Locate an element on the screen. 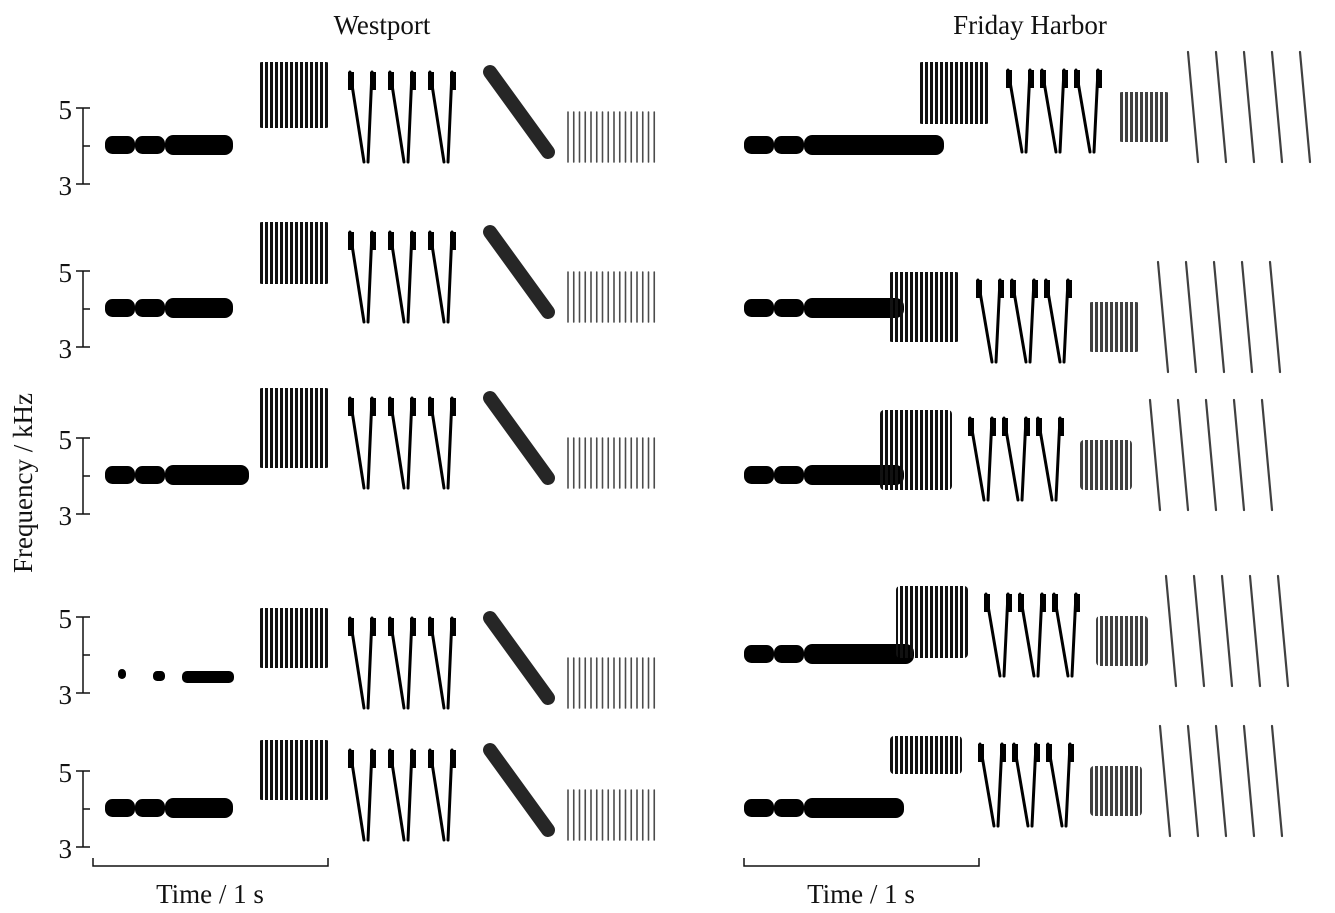 The height and width of the screenshot is (913, 1335). column-title-westport: Westport is located at coordinates (382, 25).